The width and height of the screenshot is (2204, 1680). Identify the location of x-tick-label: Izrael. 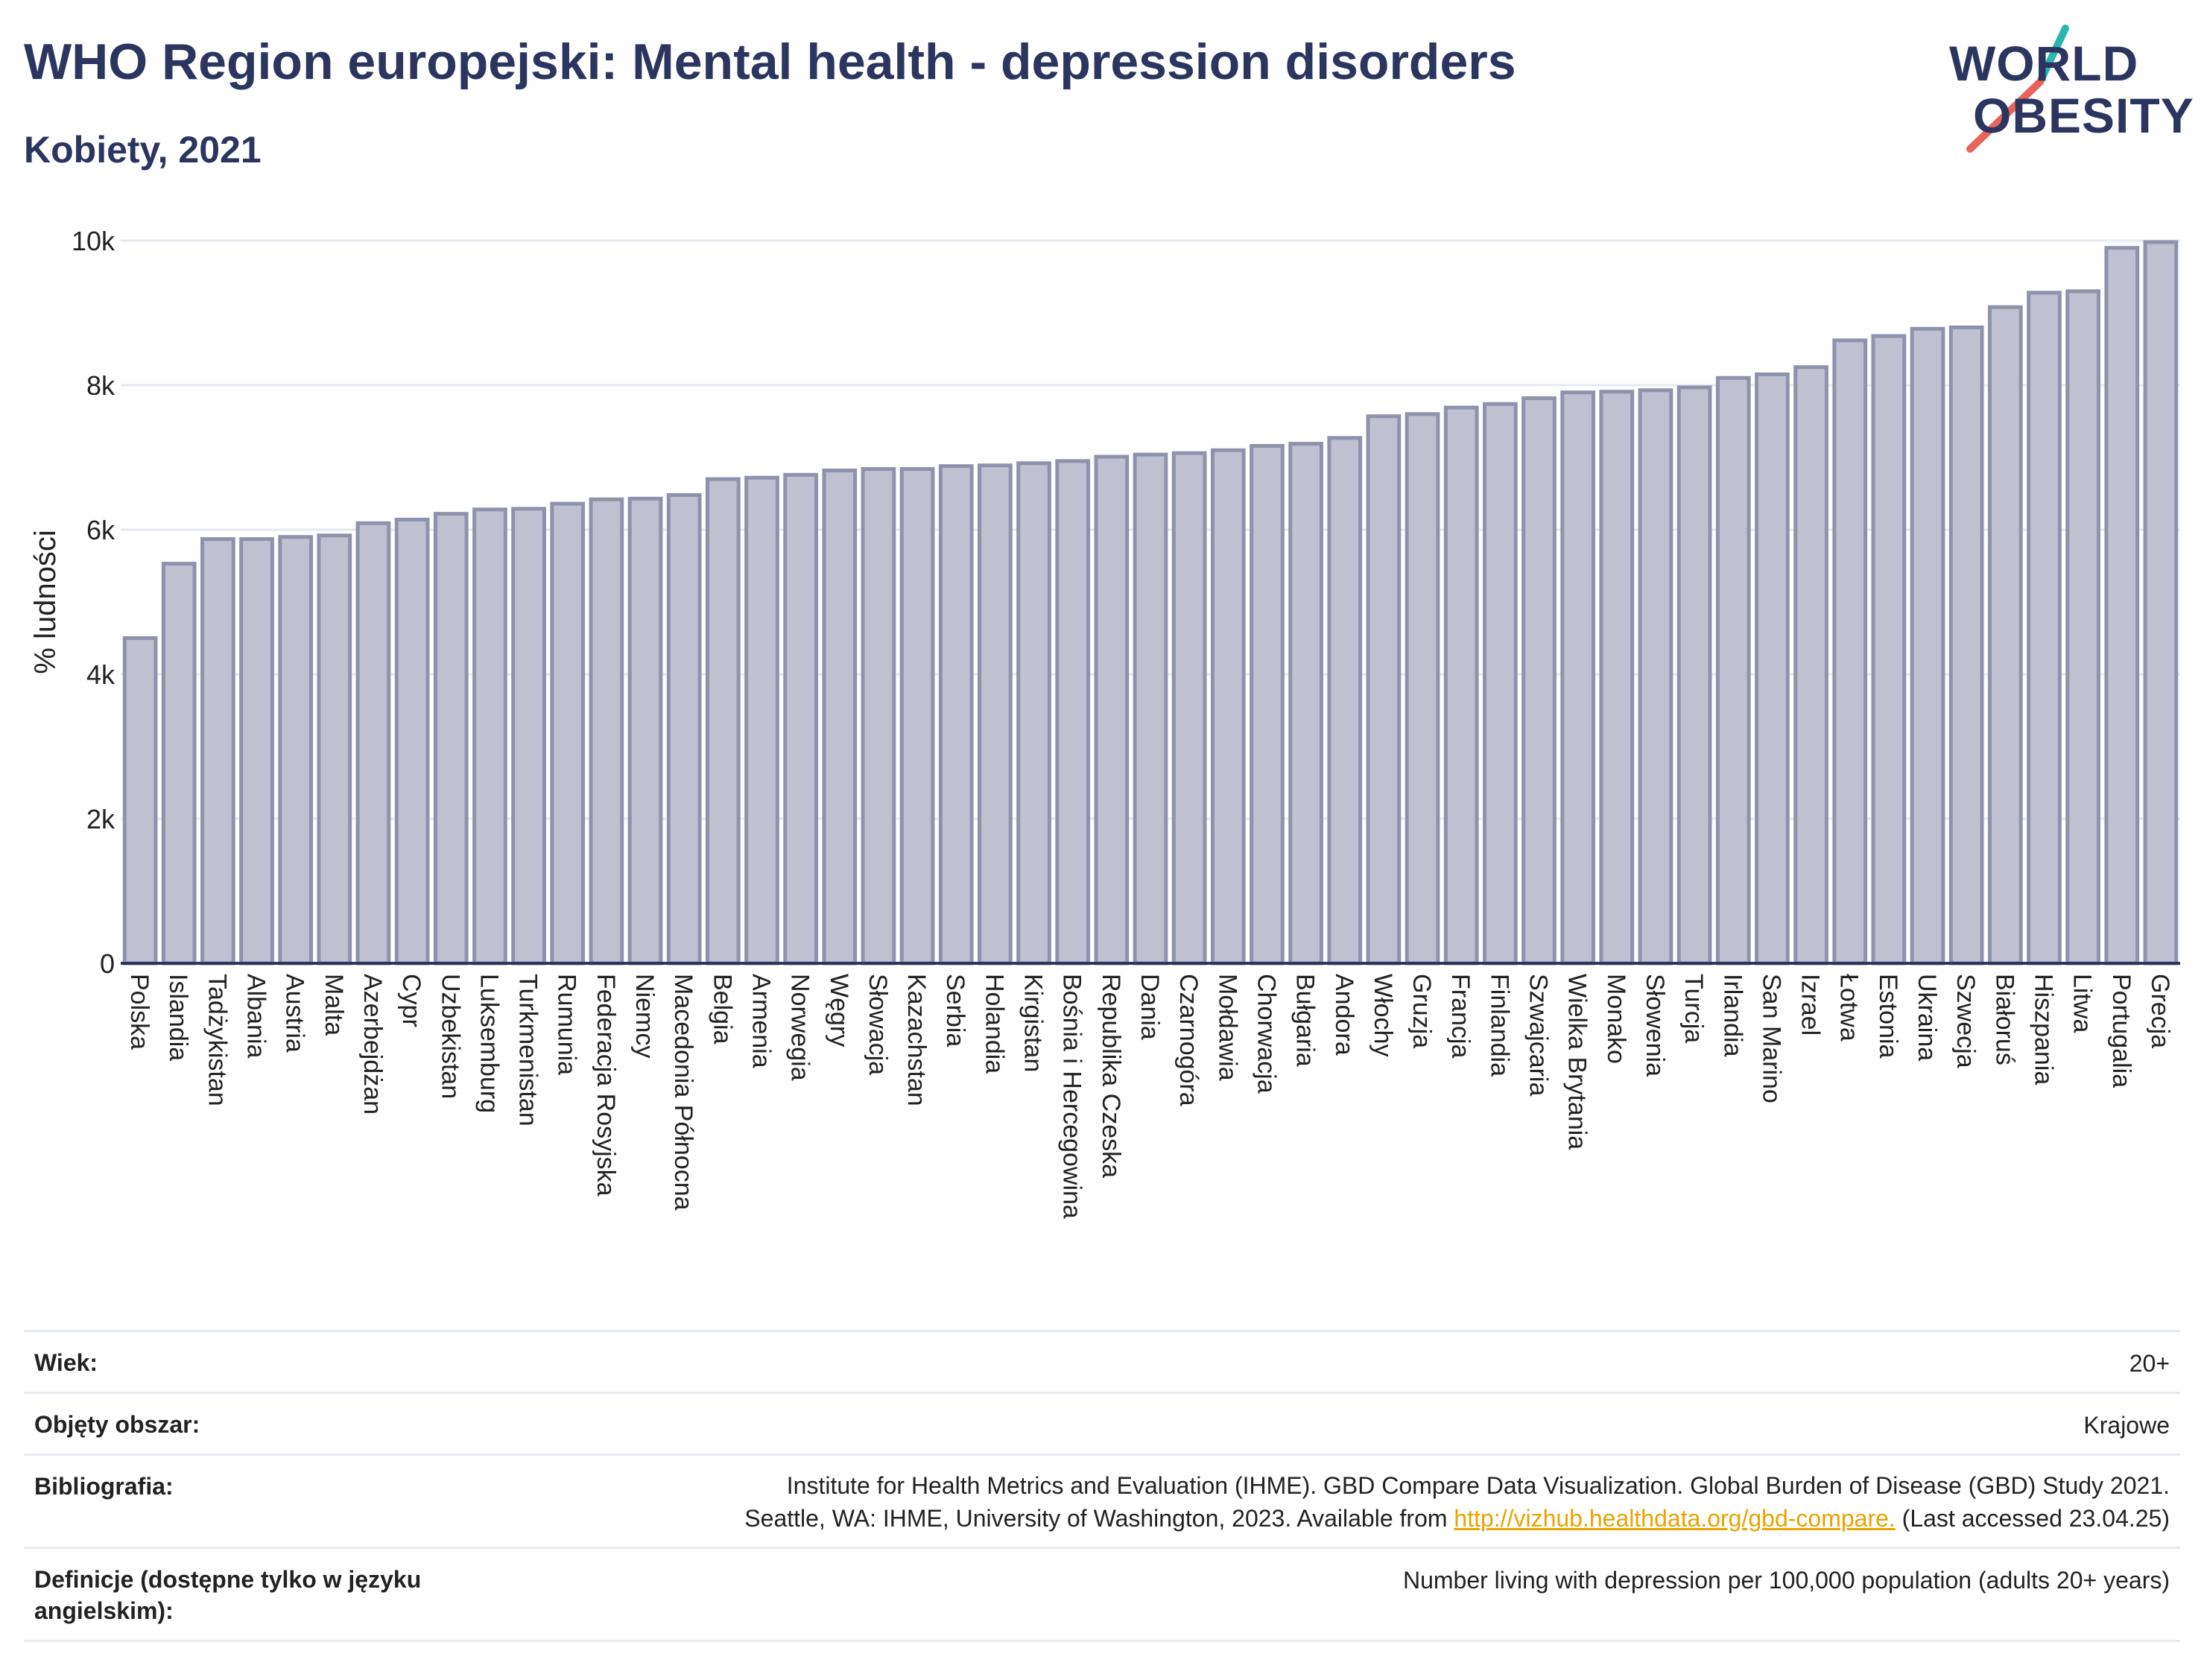
(1810, 1005).